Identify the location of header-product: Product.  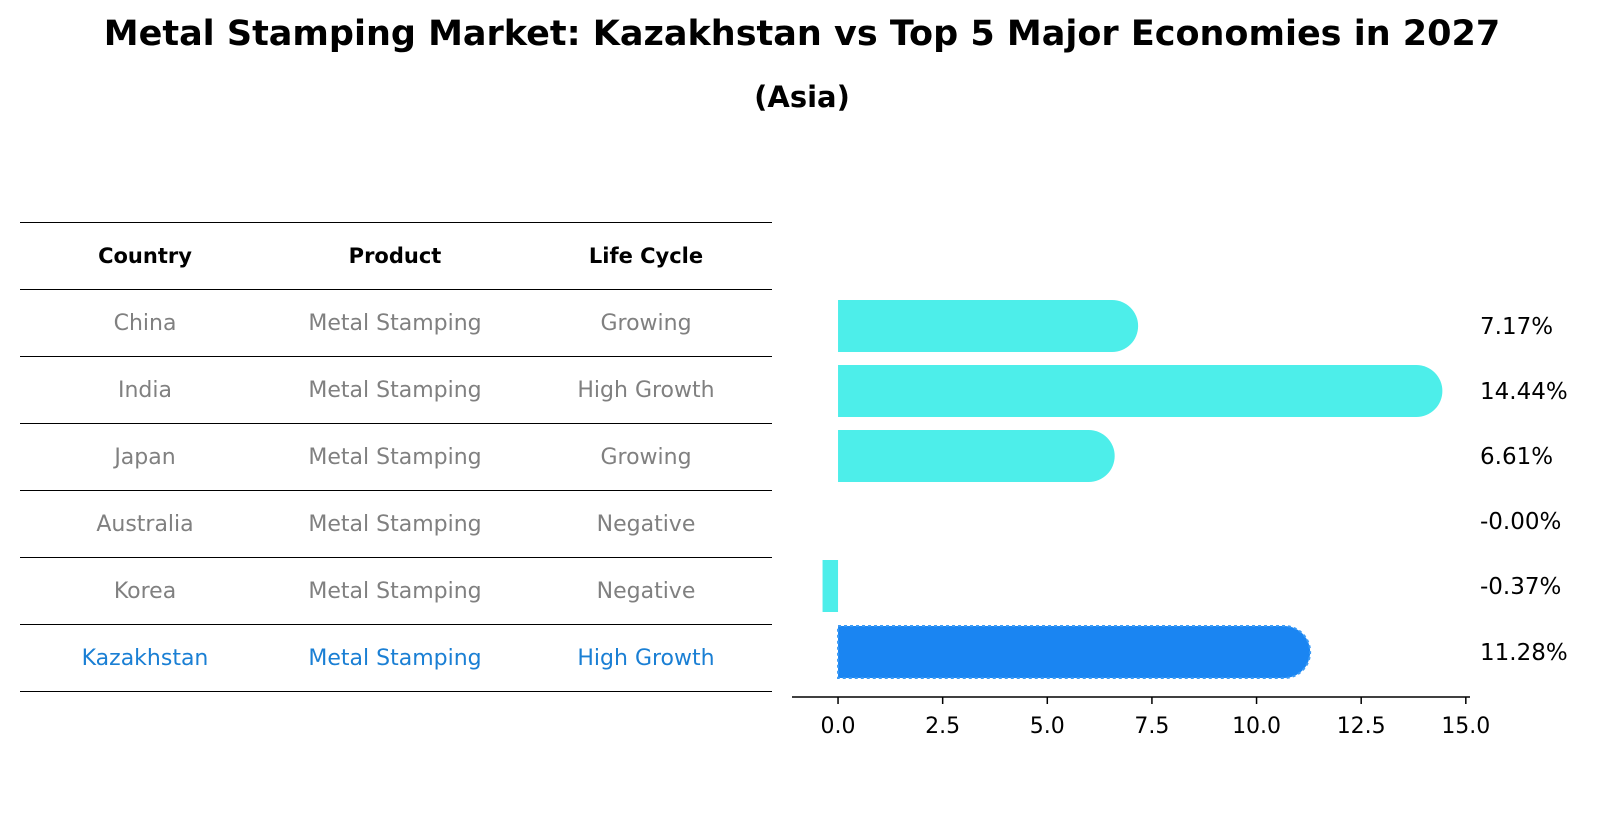
(395, 256).